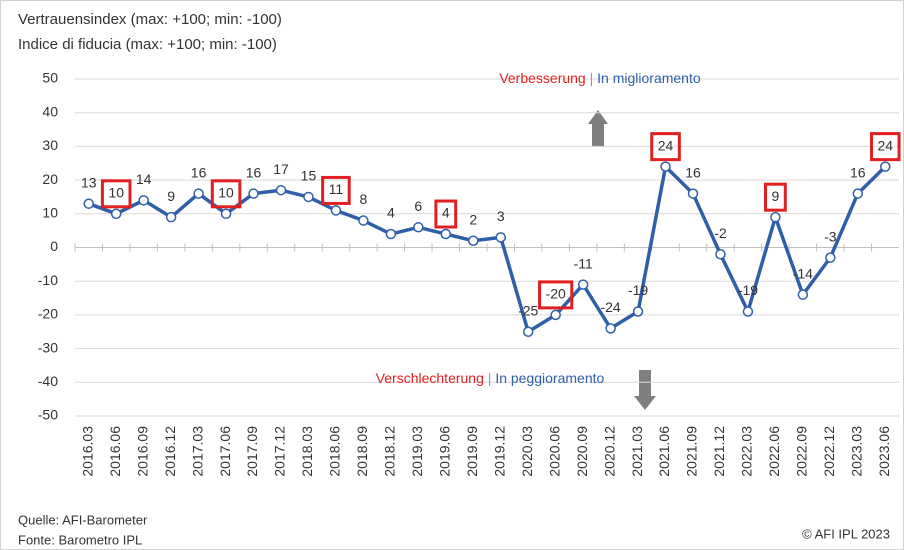  Describe the element at coordinates (309, 176) in the screenshot. I see `data-label: 15` at that location.